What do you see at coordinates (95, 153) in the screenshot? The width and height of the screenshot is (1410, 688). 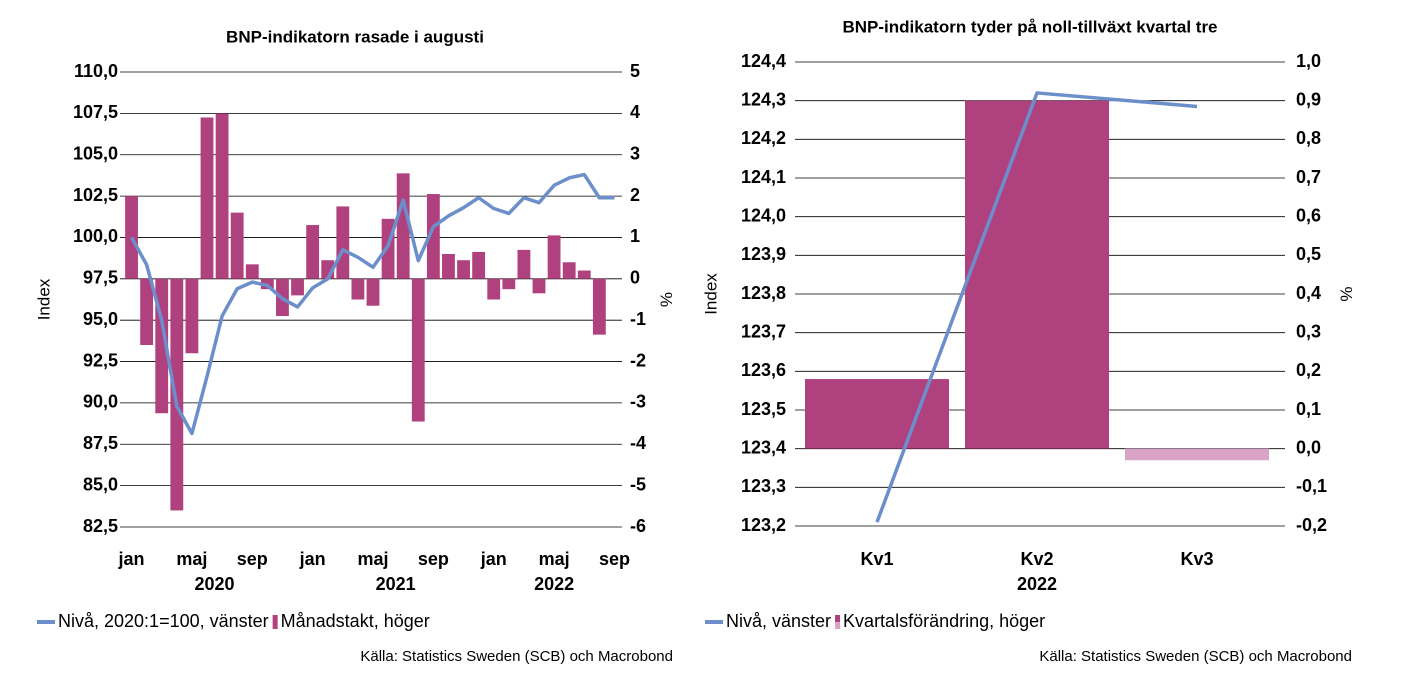 I see `y-tick-label: 105,0` at bounding box center [95, 153].